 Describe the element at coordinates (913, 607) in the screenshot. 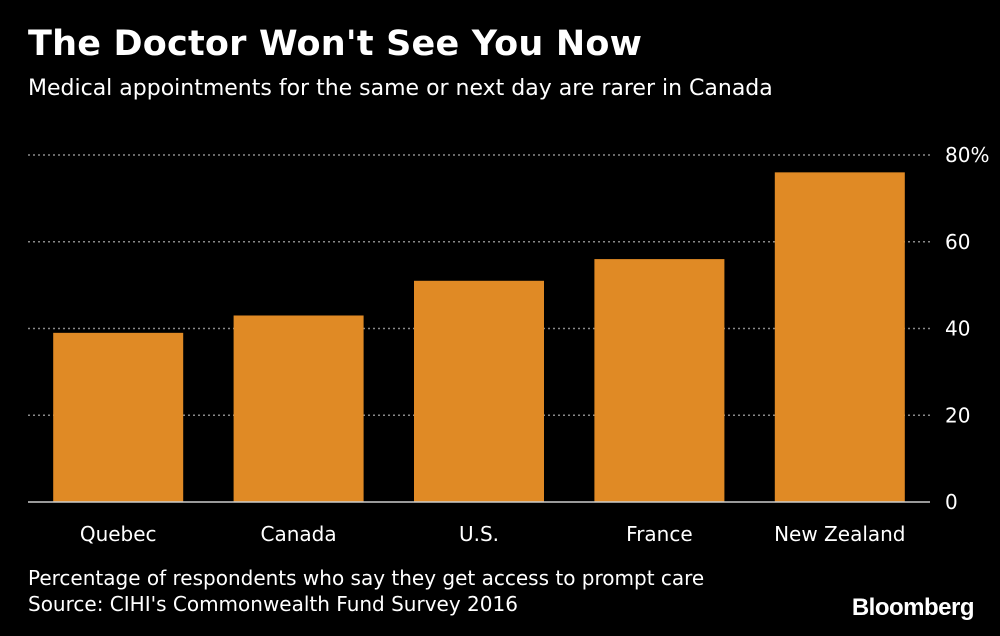

I see `bloomberg-logo: Bloomberg` at that location.